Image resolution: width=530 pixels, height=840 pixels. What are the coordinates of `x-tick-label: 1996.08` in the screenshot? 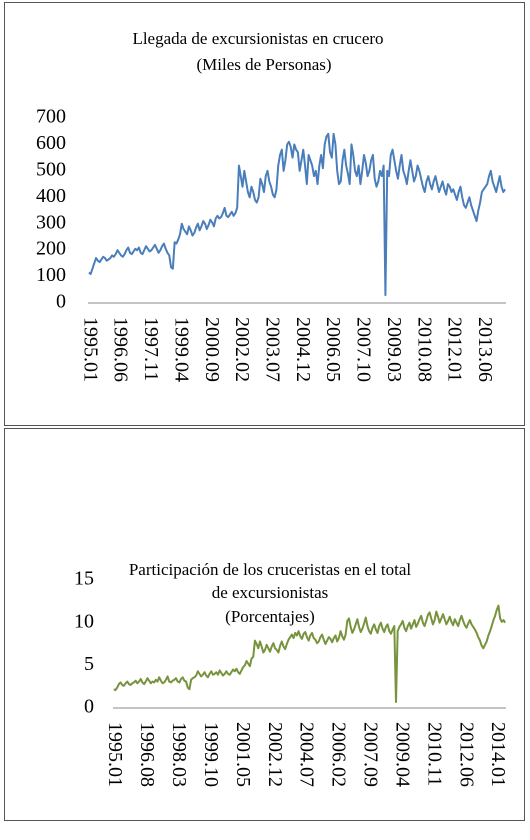 It's located at (147, 754).